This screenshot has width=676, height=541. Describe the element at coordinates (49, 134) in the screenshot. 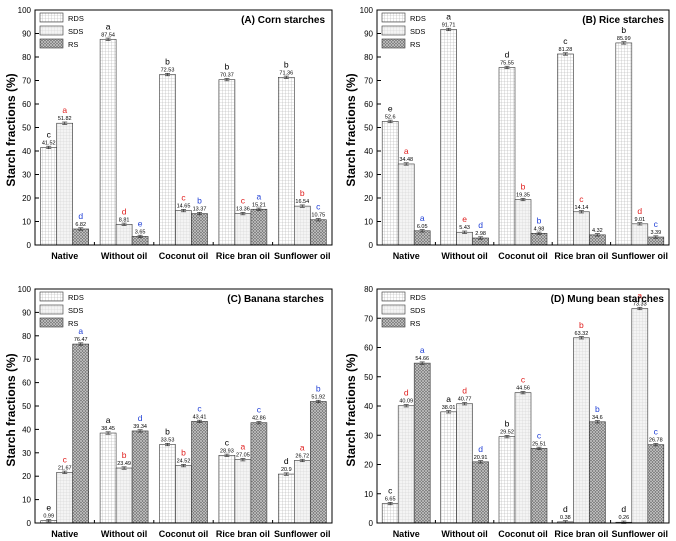

I see `significance-letter-rds: c` at that location.